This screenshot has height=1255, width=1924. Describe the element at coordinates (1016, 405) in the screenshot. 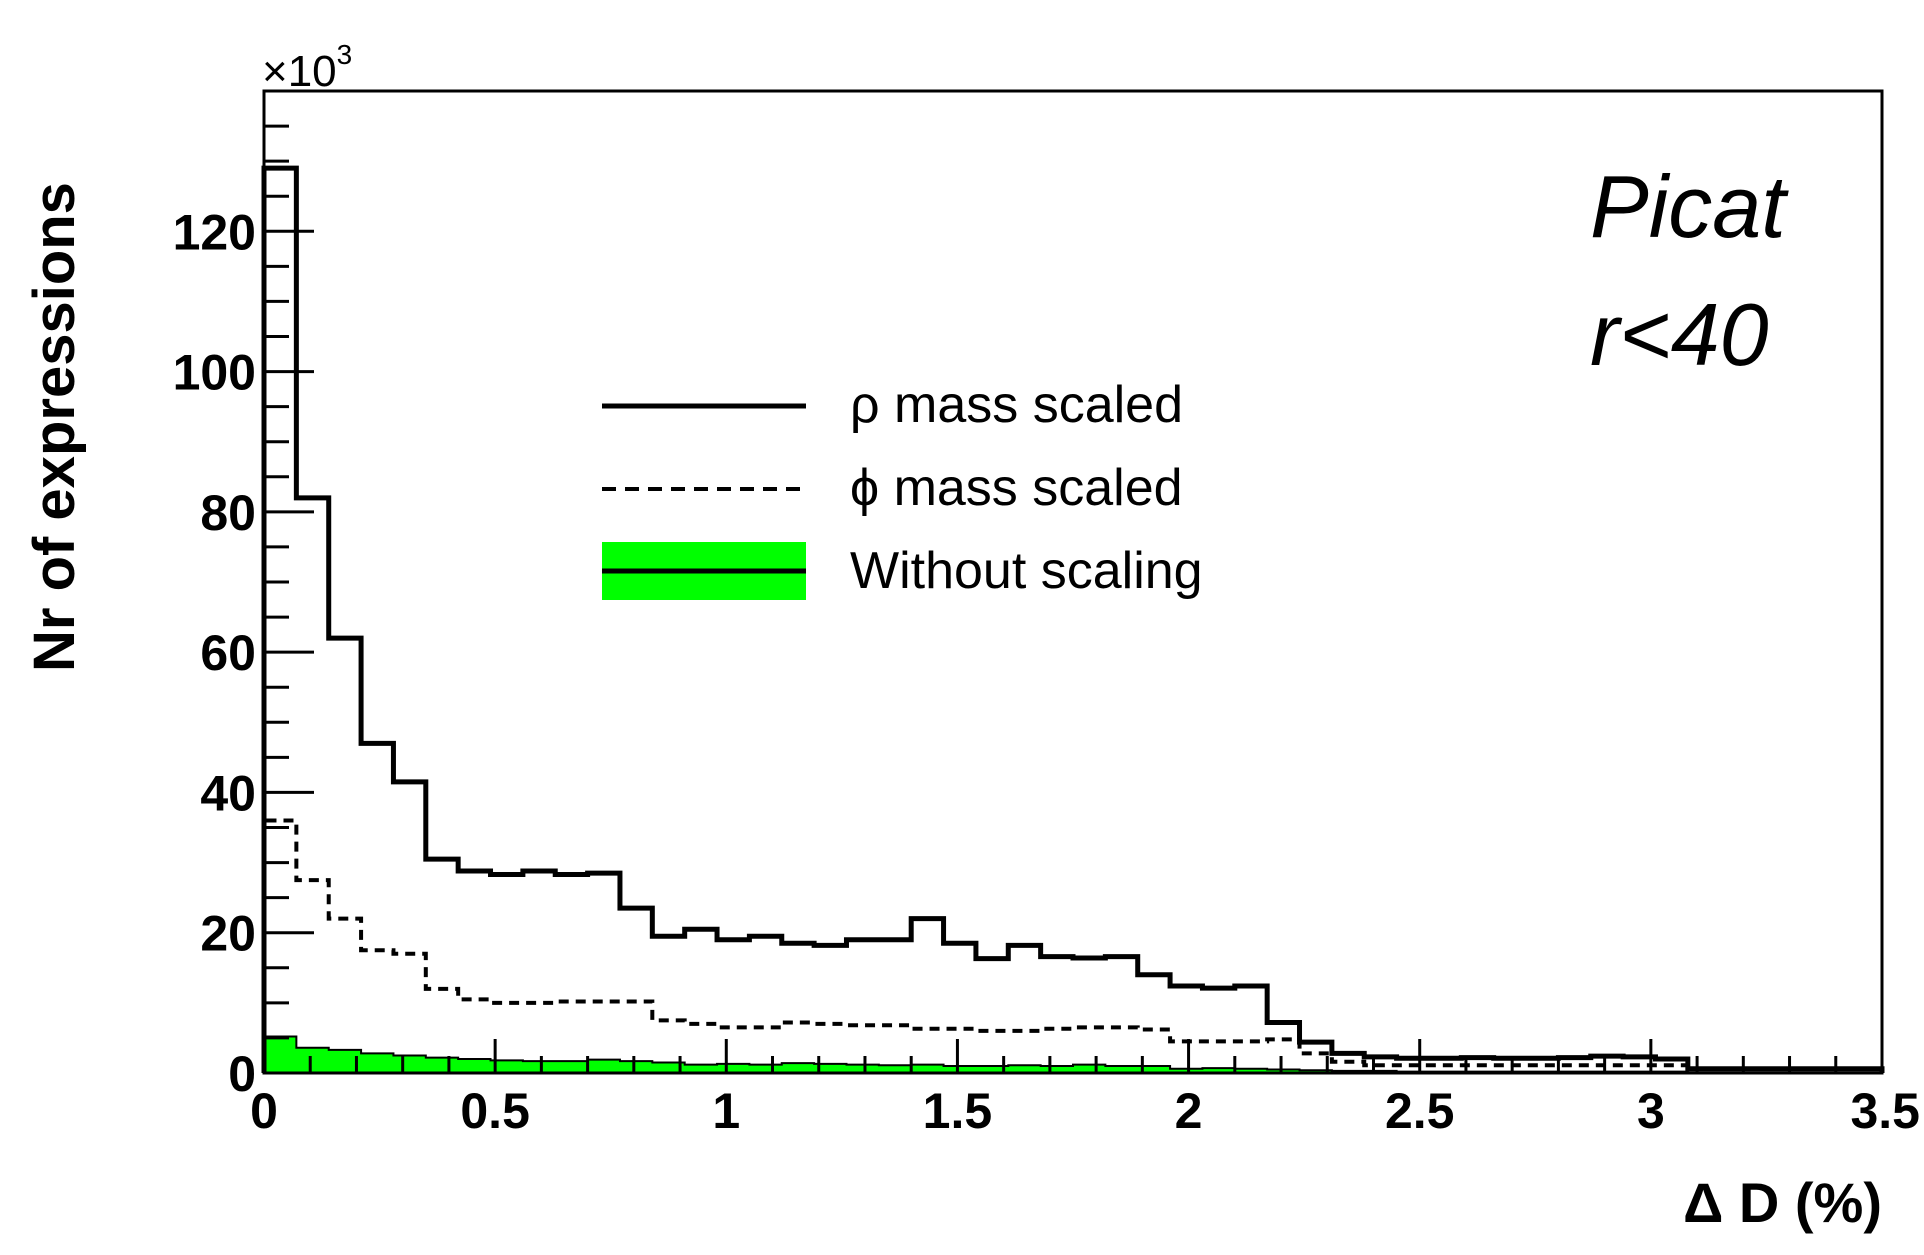

I see `legend-label-rho: ρ mass scaled` at that location.